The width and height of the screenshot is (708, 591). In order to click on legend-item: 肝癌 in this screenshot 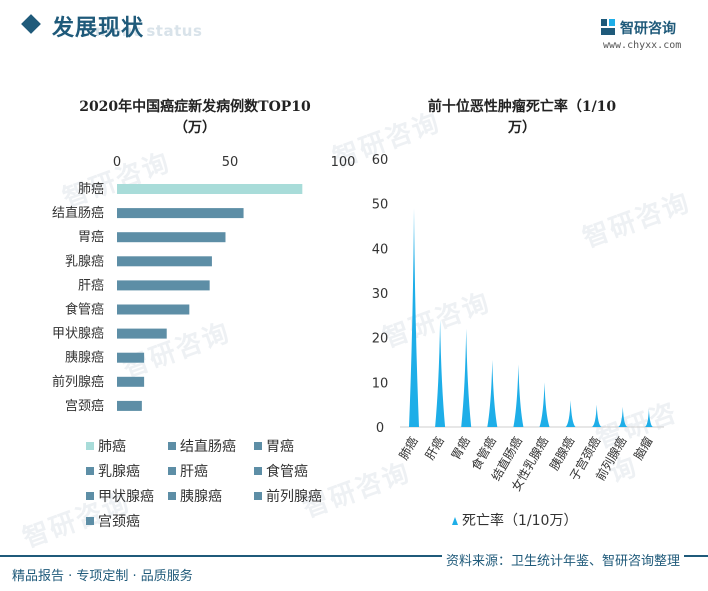, I will do `click(188, 471)`.